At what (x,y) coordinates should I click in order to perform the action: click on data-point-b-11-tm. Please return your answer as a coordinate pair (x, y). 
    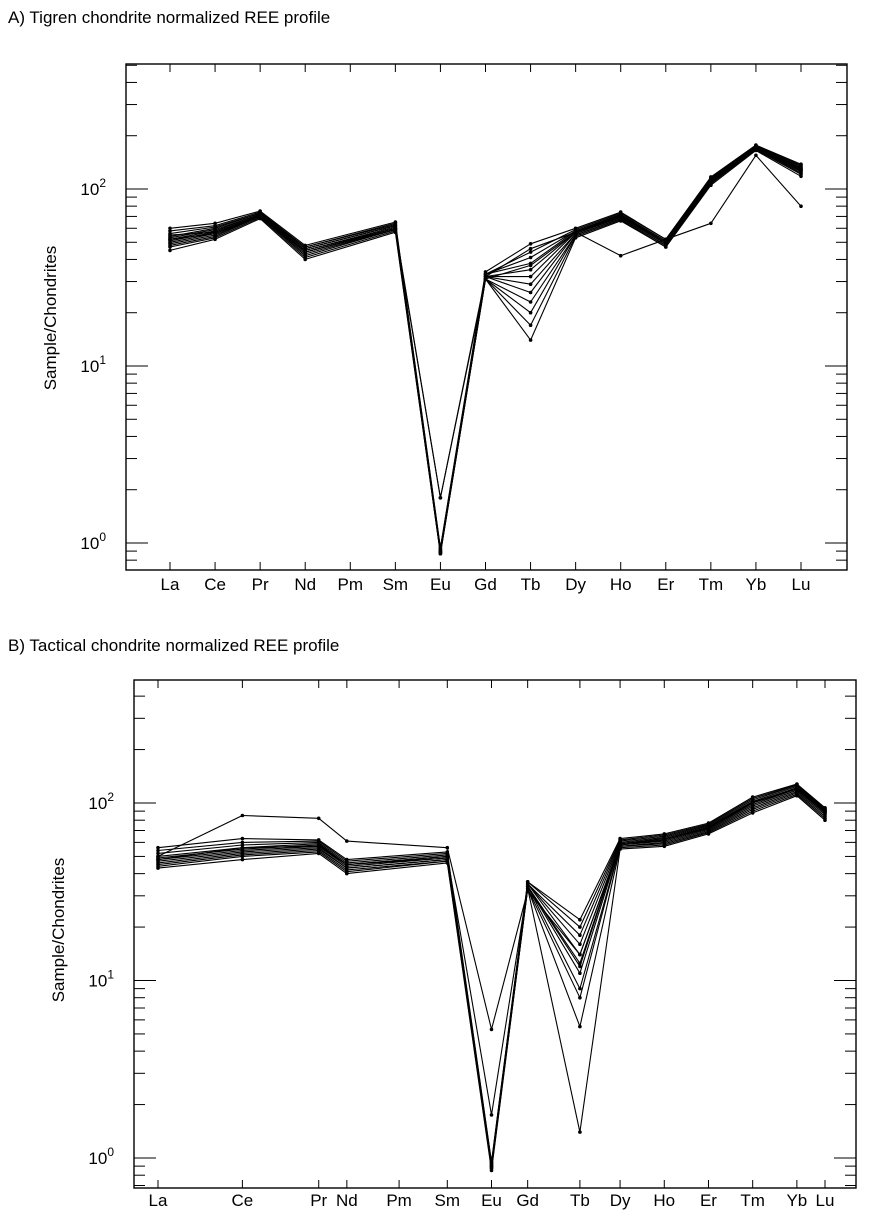
    Looking at the image, I should click on (752, 797).